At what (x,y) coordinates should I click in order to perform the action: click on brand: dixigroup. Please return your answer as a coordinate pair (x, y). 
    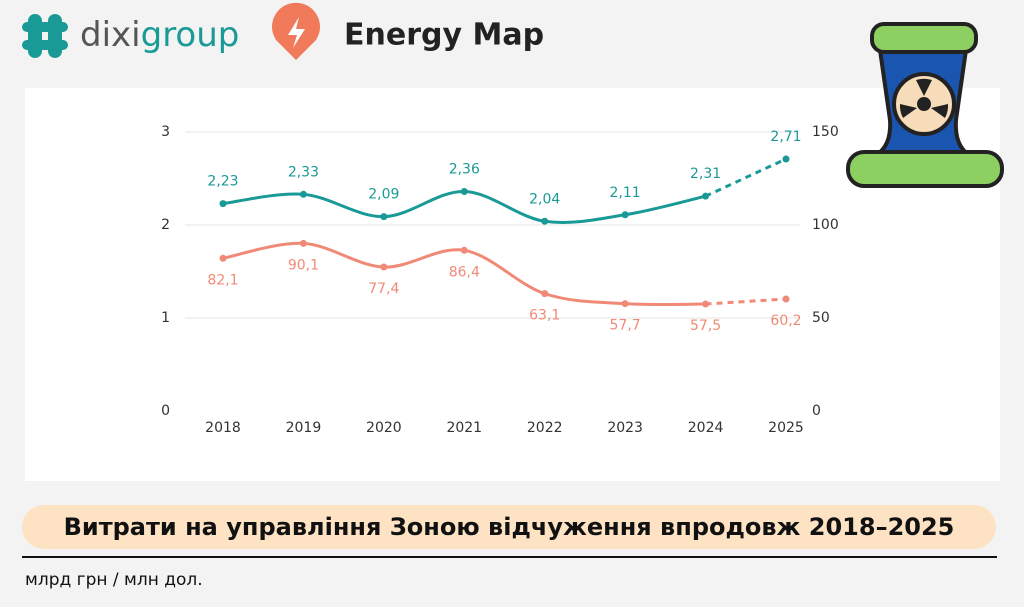
    Looking at the image, I should click on (159, 35).